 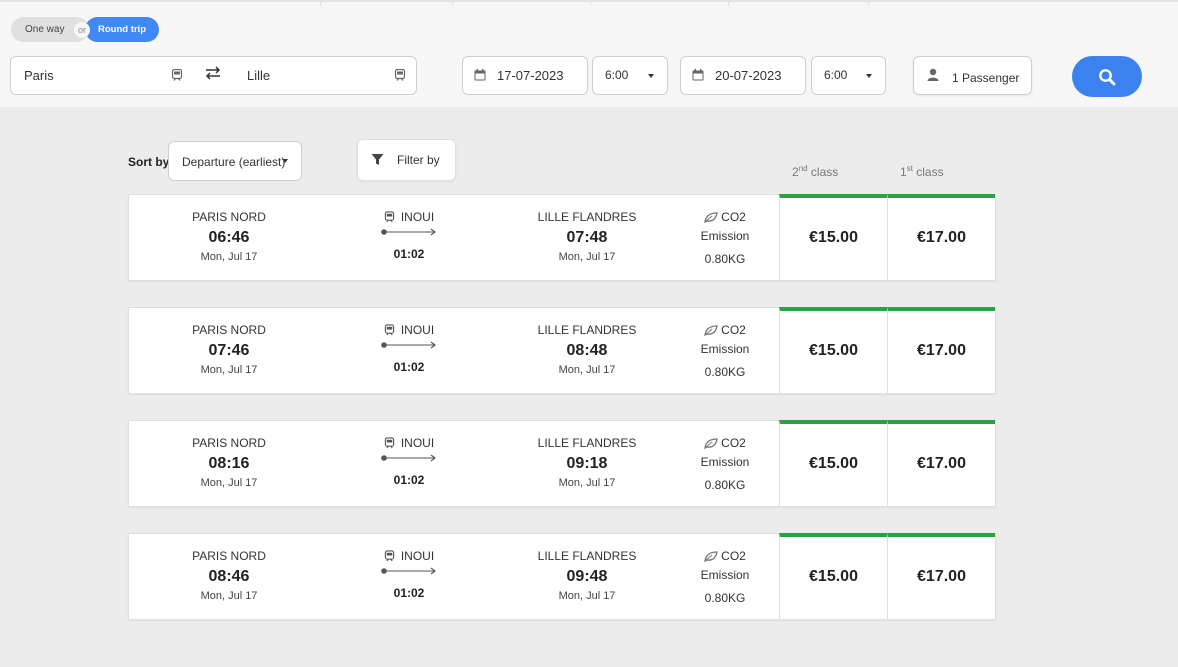 I want to click on origin-input: Paris, so click(x=123, y=75).